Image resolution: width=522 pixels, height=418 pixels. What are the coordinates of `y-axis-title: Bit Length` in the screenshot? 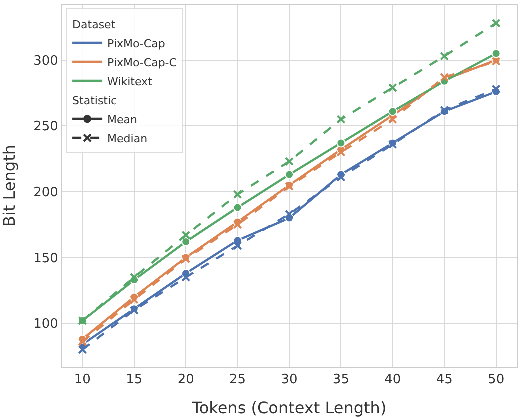 It's located at (9, 186).